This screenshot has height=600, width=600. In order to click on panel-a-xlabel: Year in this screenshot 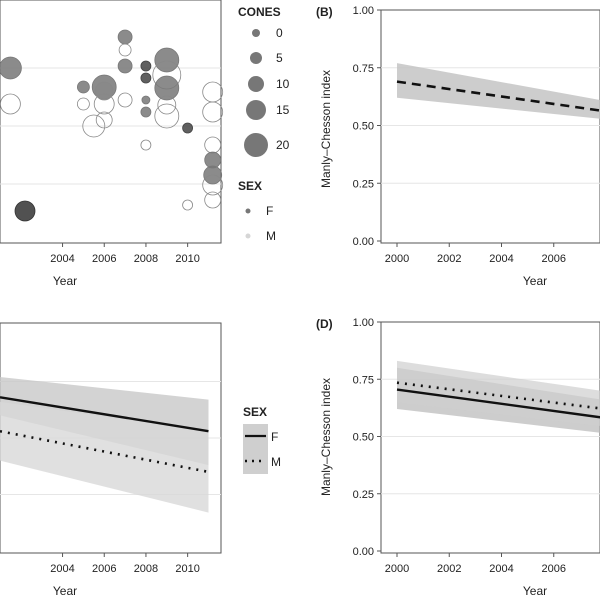, I will do `click(65, 281)`.